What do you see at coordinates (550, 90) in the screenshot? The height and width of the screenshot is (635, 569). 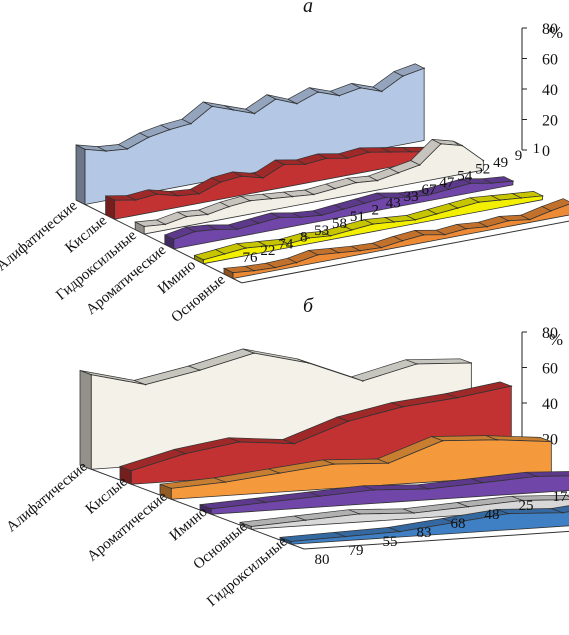 I see `z-tick-label: 40` at bounding box center [550, 90].